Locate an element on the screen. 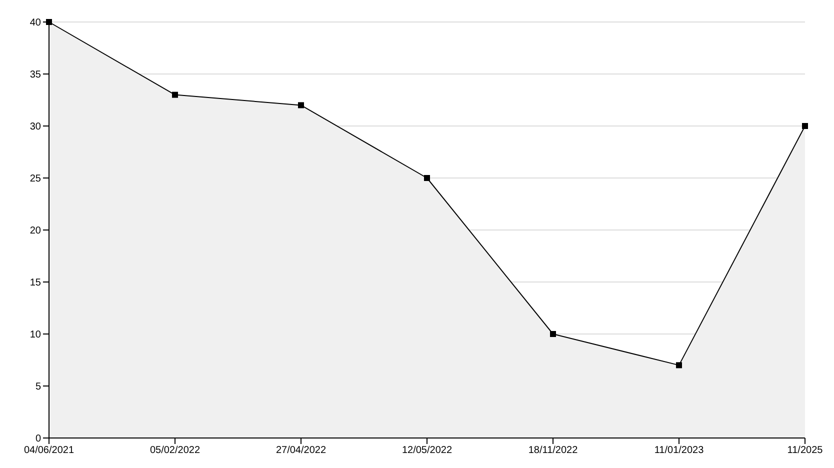 This screenshot has width=834, height=468. x-tick-label: 12/05/2022 is located at coordinates (427, 450).